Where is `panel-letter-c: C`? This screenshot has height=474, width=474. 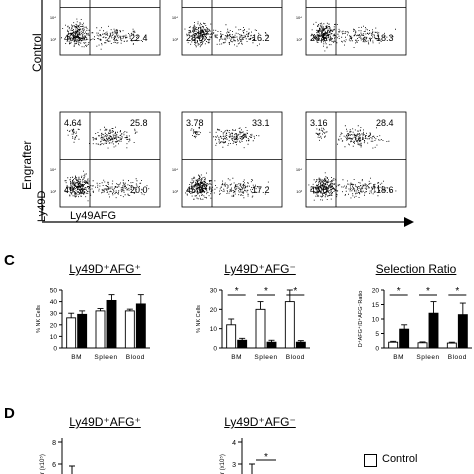 panel-letter-c: C is located at coordinates (9, 260).